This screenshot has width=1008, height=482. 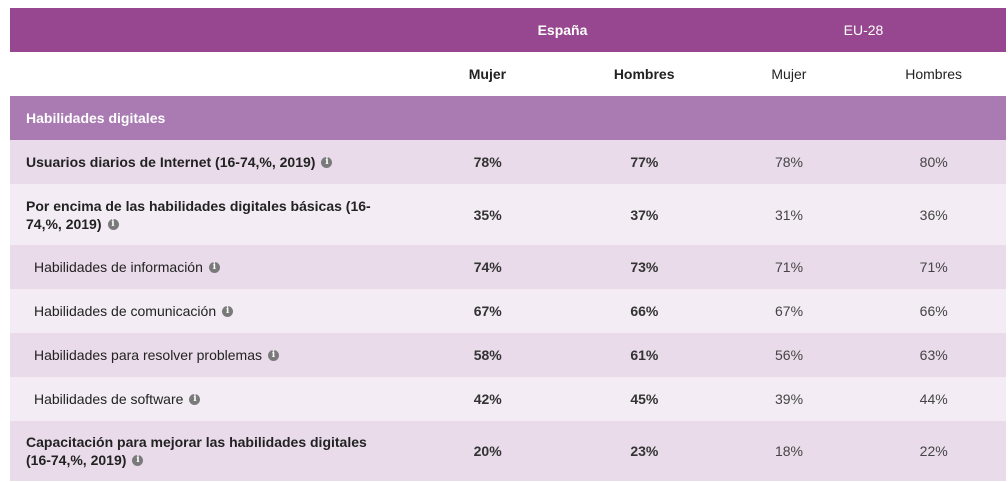 What do you see at coordinates (508, 399) in the screenshot?
I see `table-row: Habilidades de software i 42% 45% 39% 44%` at bounding box center [508, 399].